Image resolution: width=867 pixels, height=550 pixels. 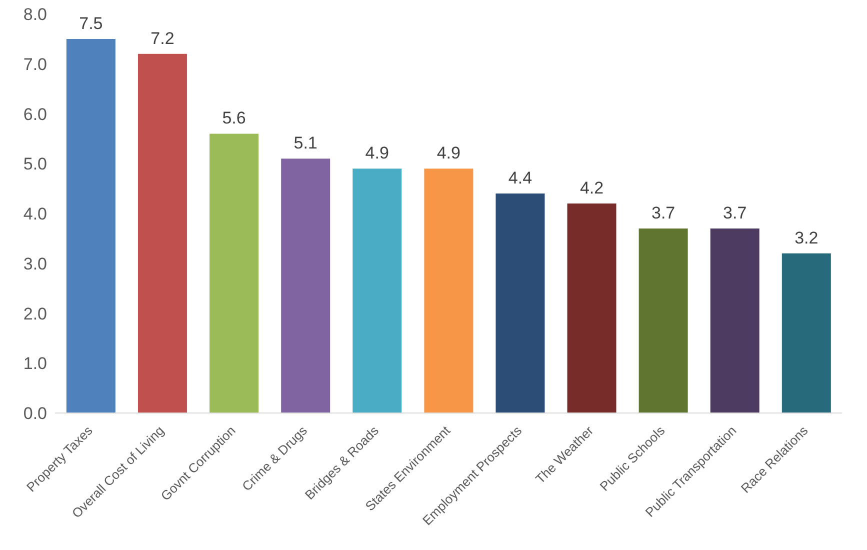 I want to click on y-tick-label: 3.0, so click(x=35, y=264).